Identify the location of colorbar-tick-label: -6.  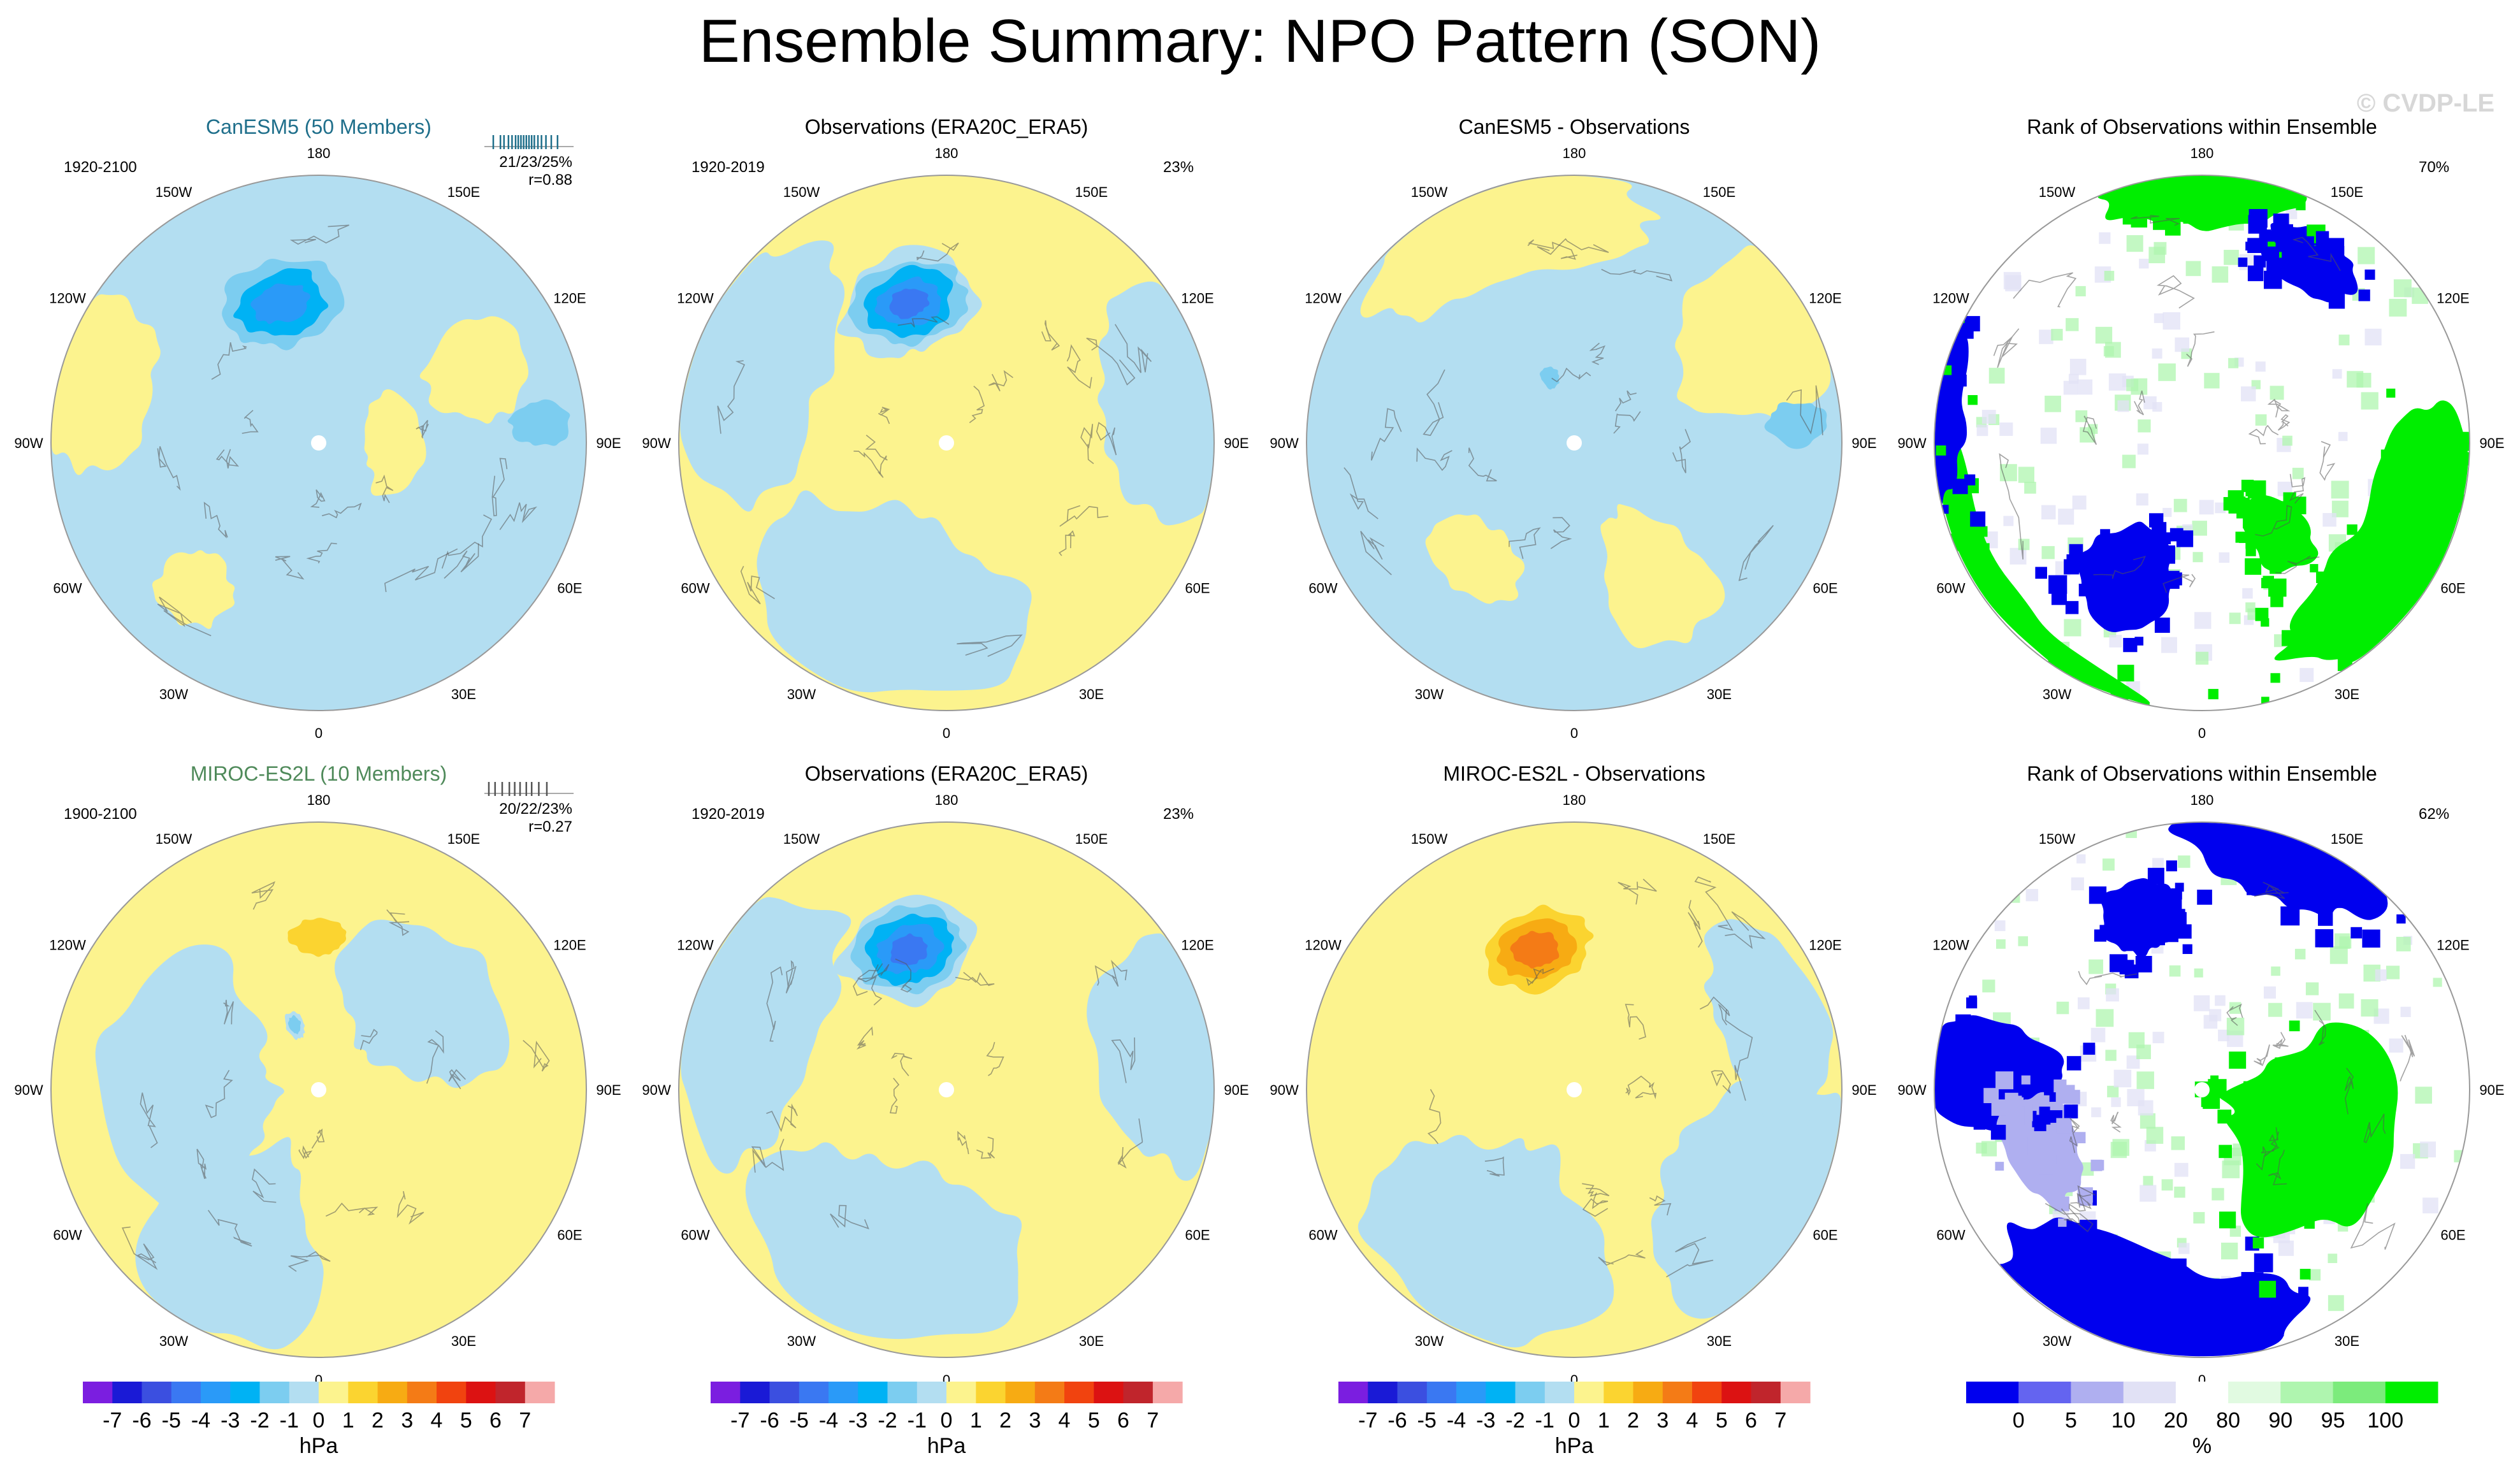
(141, 1420).